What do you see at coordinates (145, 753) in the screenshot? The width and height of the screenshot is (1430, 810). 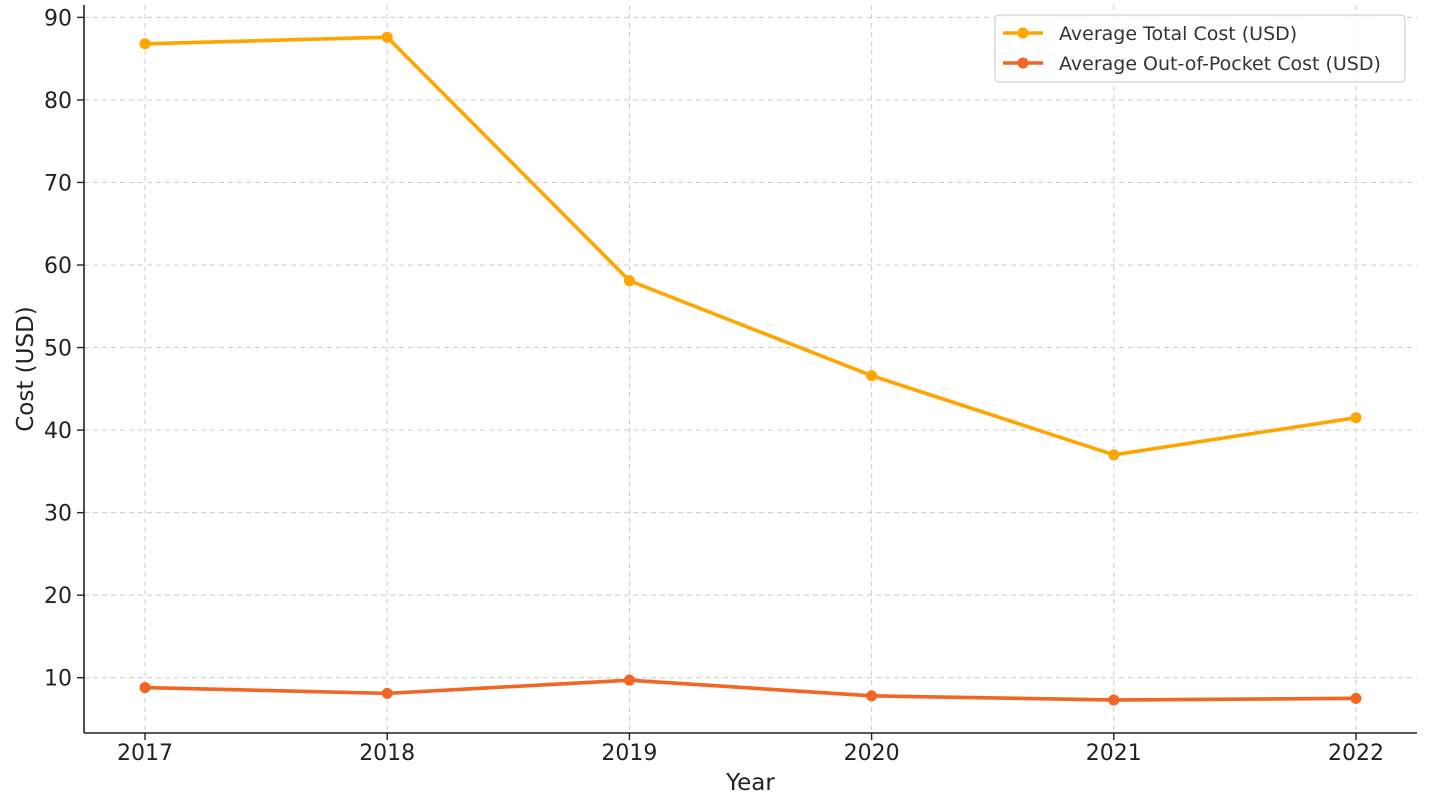 I see `x-tick-label: 2017` at bounding box center [145, 753].